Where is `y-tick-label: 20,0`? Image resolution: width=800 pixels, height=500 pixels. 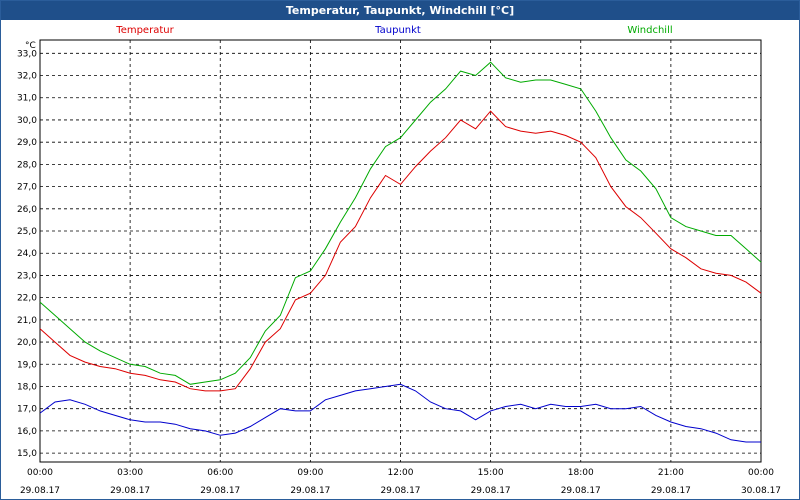 y-tick-label: 20,0 is located at coordinates (27, 343).